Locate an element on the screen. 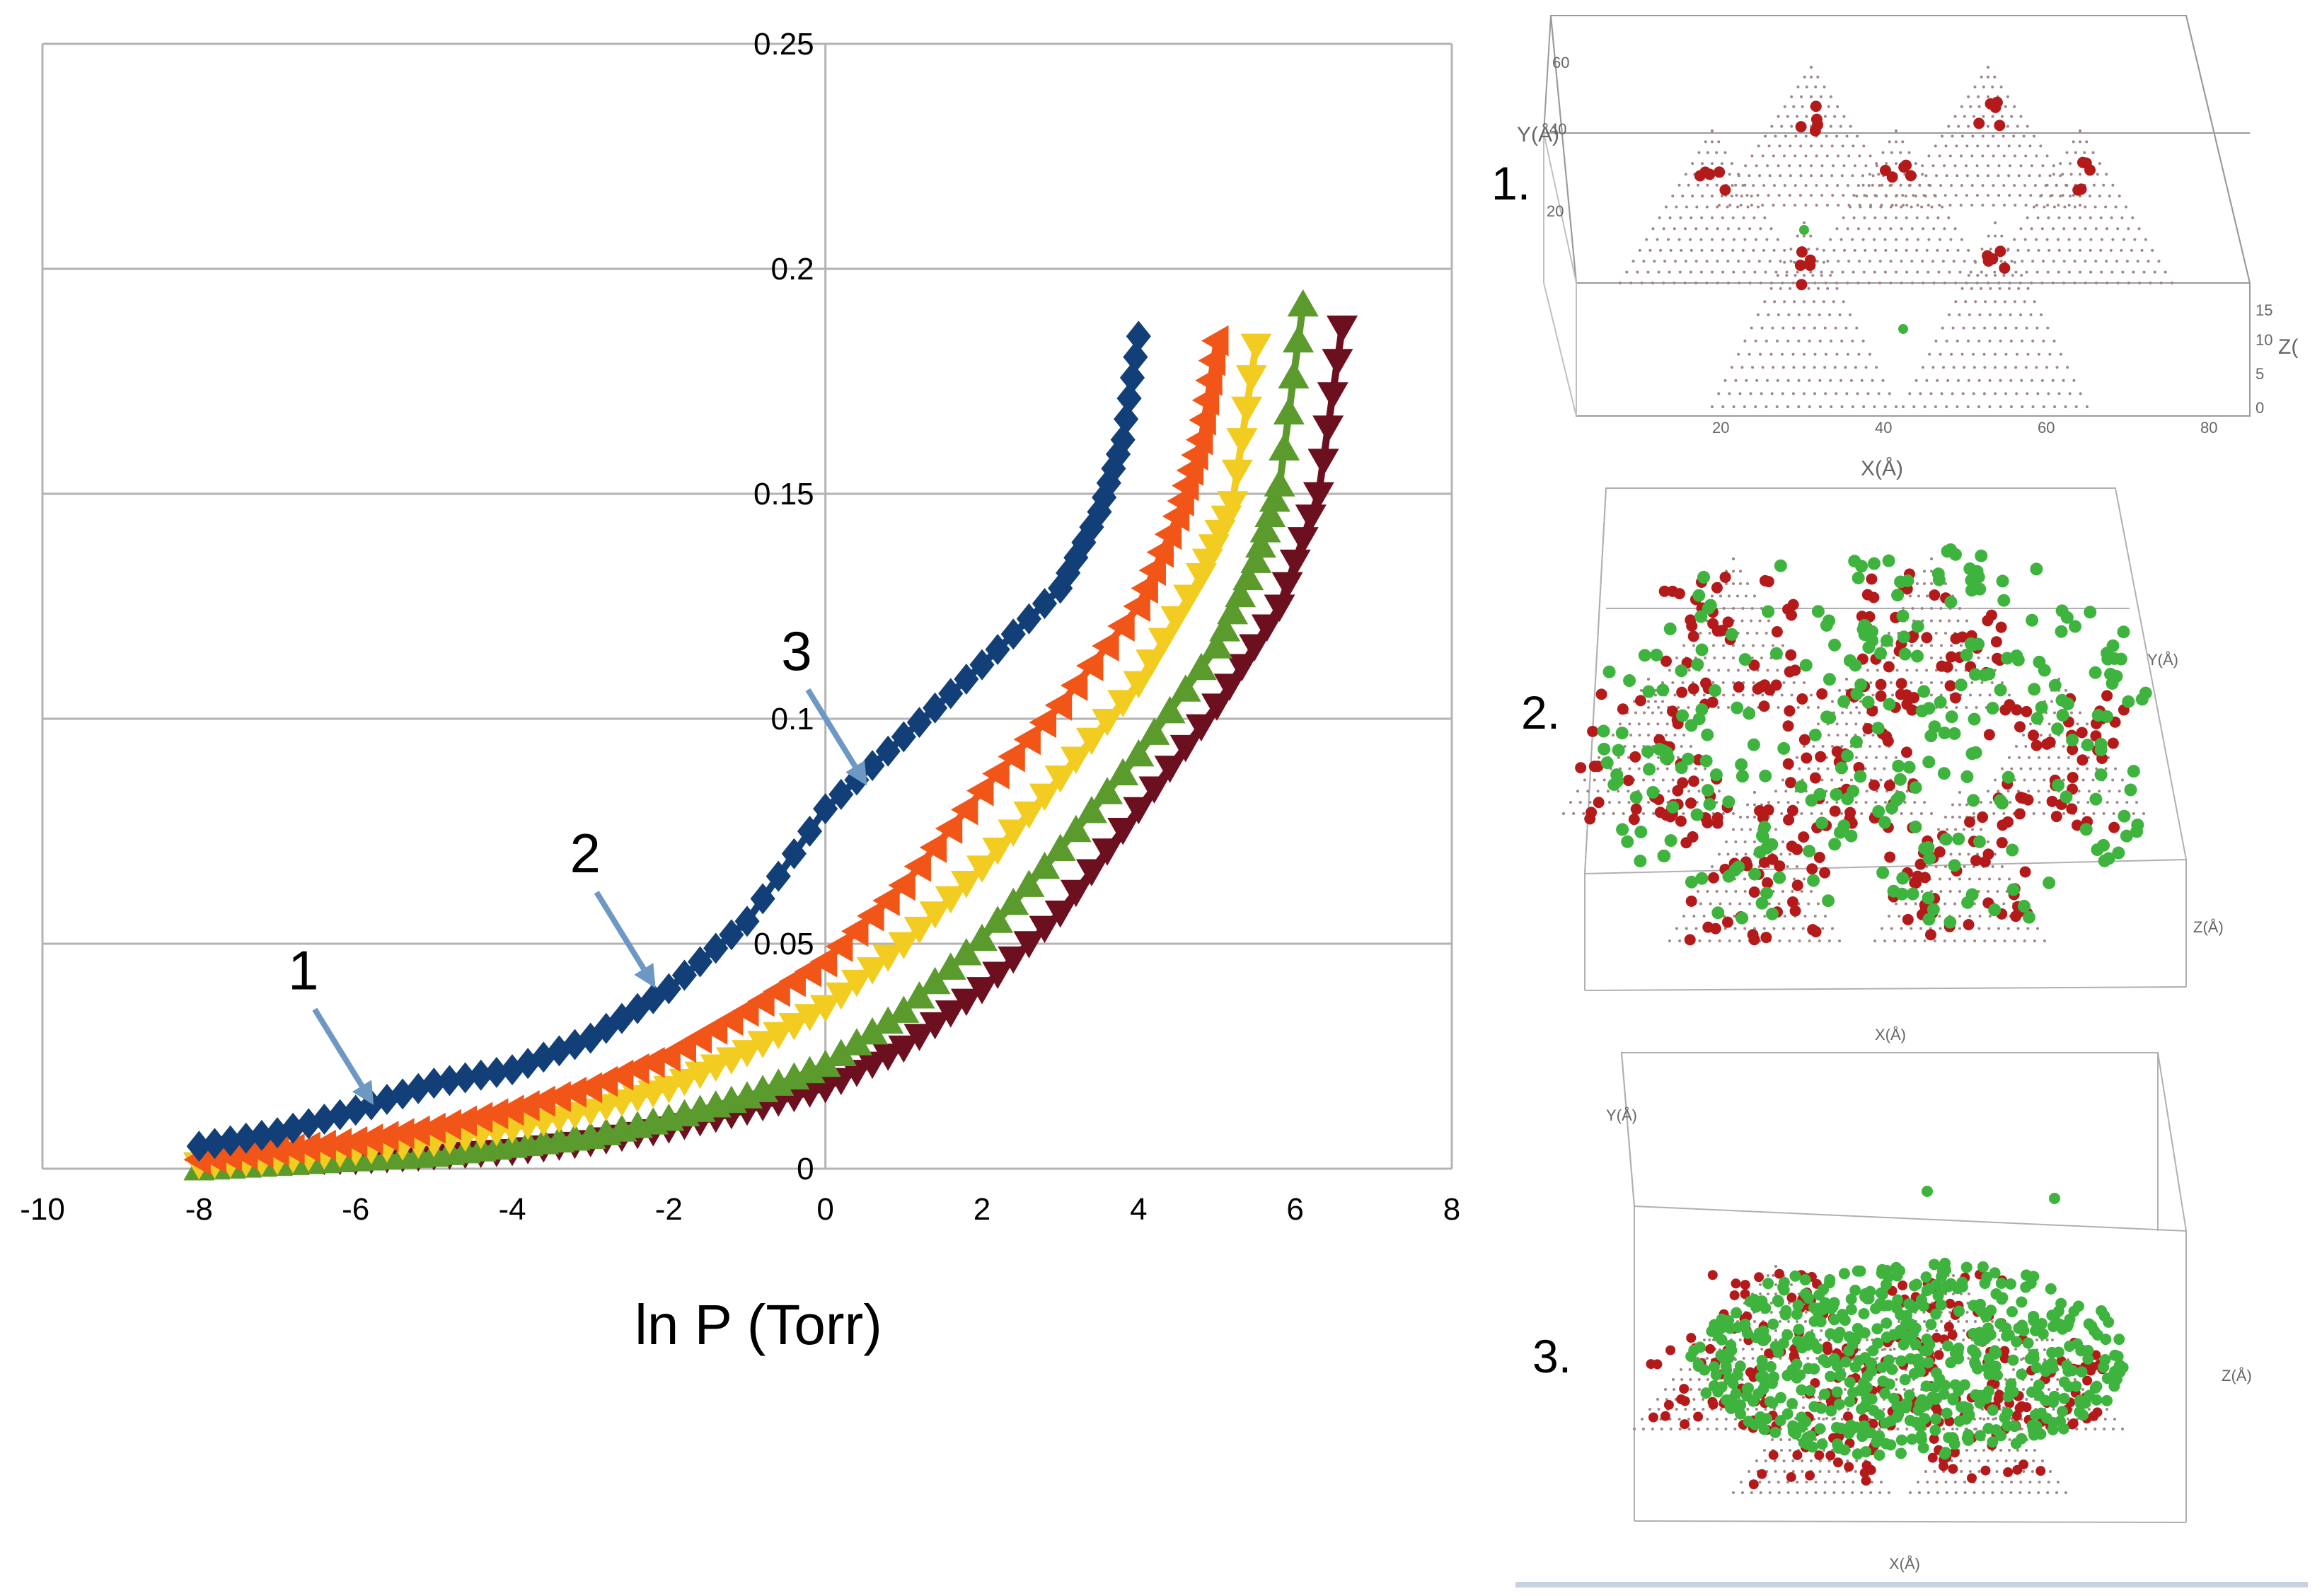 The height and width of the screenshot is (1596, 2322). series-3-marker is located at coordinates (904, 945).